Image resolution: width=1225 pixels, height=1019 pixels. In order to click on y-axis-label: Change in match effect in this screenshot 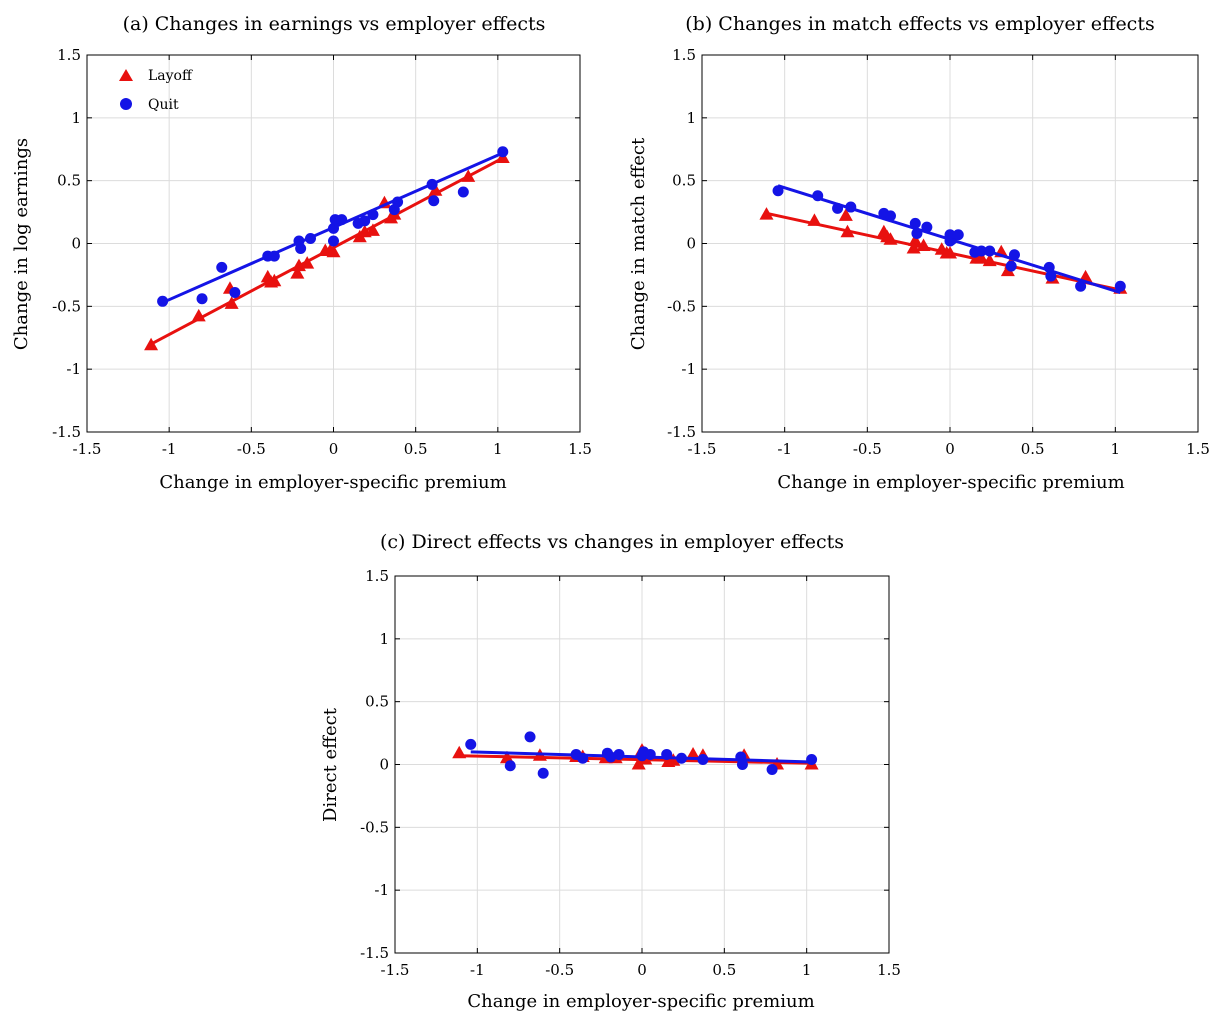, I will do `click(638, 243)`.